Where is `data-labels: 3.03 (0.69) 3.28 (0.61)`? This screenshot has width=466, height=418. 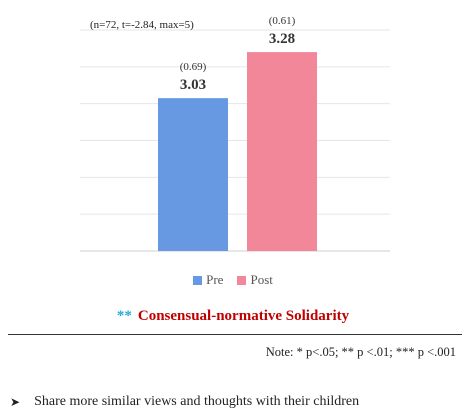 data-labels: 3.03 (0.69) 3.28 (0.61) is located at coordinates (238, 54).